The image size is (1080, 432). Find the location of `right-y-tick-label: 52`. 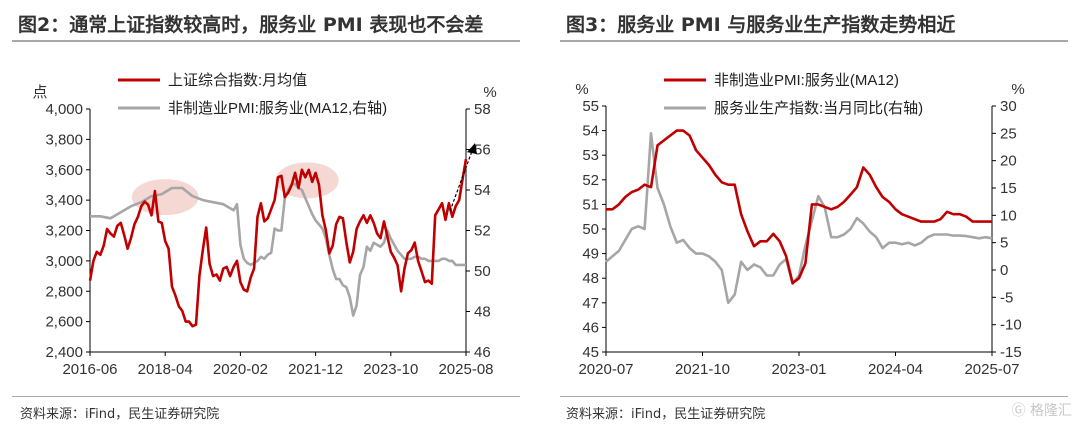

right-y-tick-label: 52 is located at coordinates (482, 231).